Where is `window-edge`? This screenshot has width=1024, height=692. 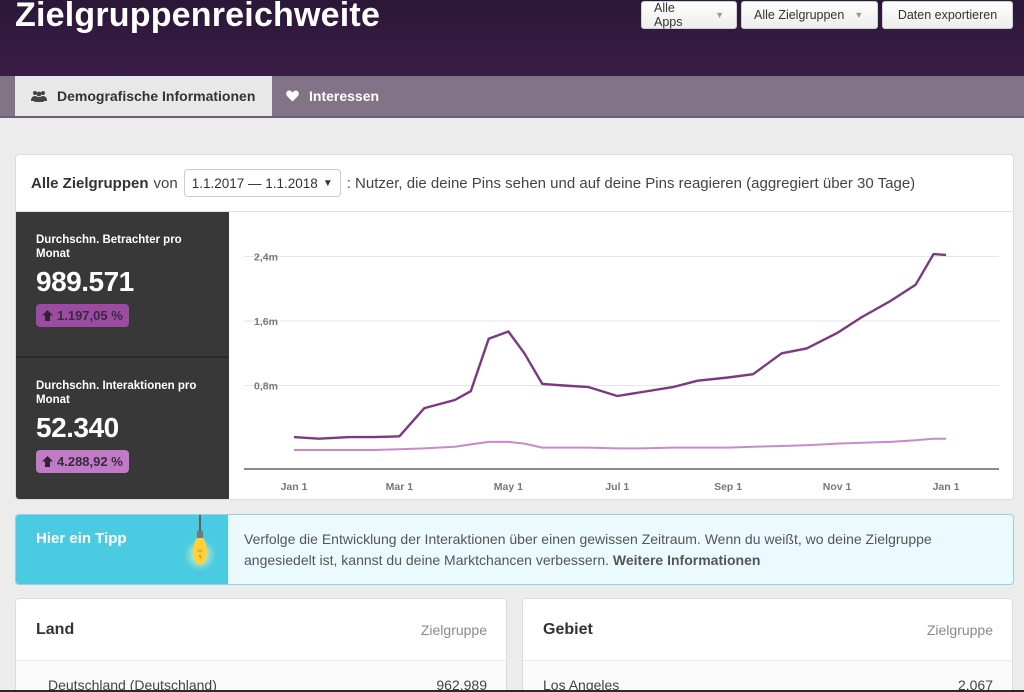
window-edge is located at coordinates (512, 691).